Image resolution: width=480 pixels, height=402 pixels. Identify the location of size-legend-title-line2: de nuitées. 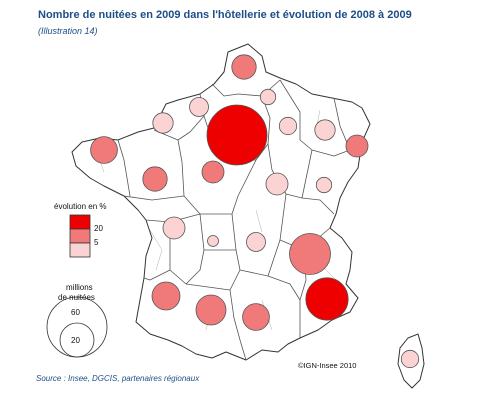
(76, 297).